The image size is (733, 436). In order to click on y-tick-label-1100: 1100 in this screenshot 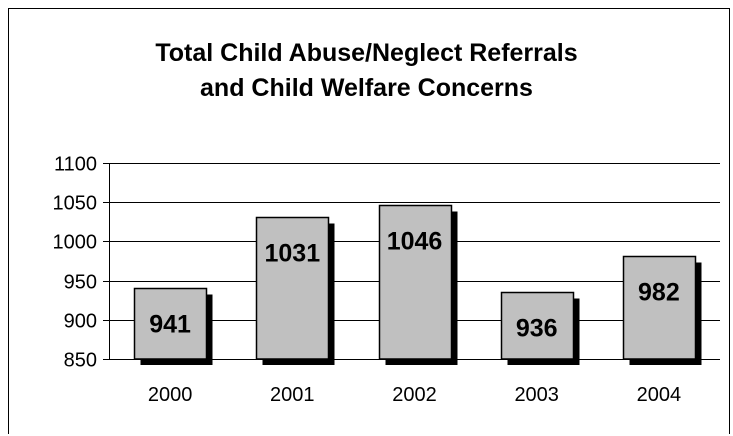, I will do `click(75, 165)`.